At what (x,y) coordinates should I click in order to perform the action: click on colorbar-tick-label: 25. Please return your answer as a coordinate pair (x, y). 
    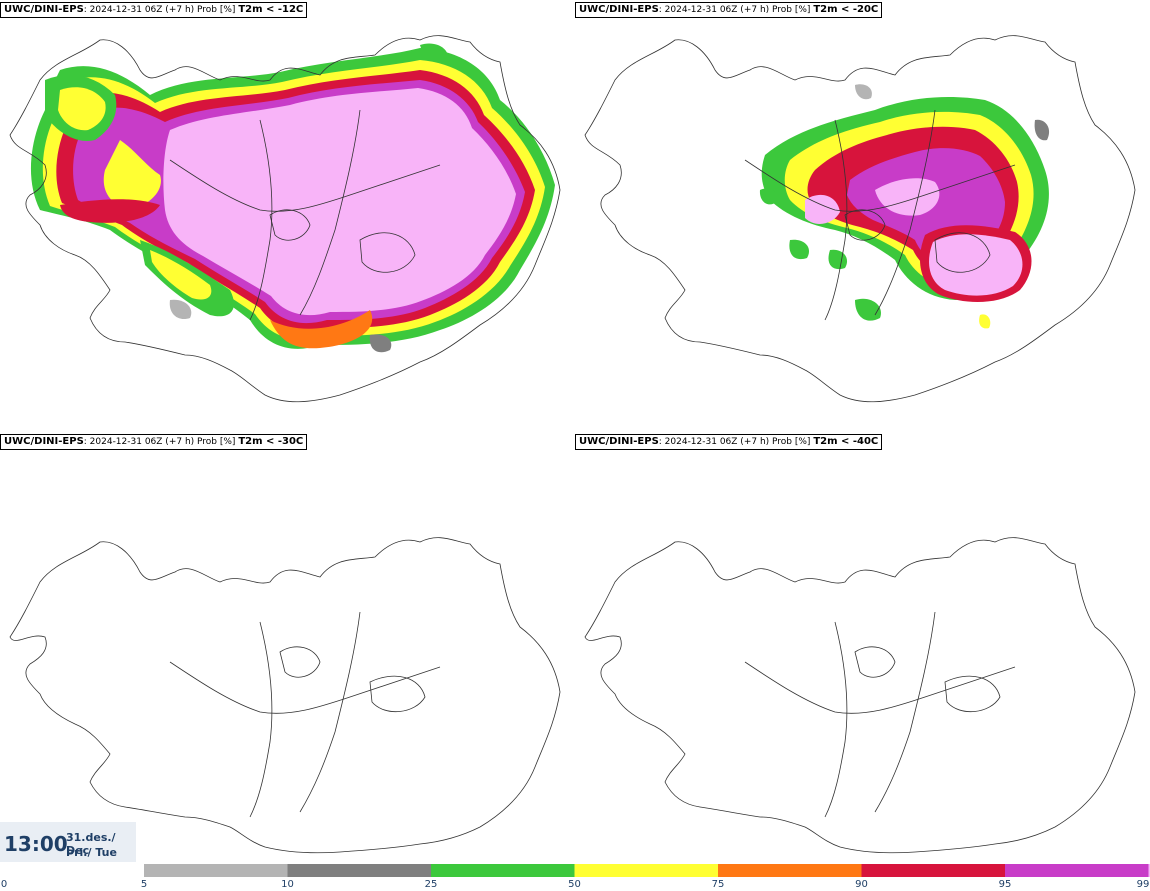
    Looking at the image, I should click on (431, 884).